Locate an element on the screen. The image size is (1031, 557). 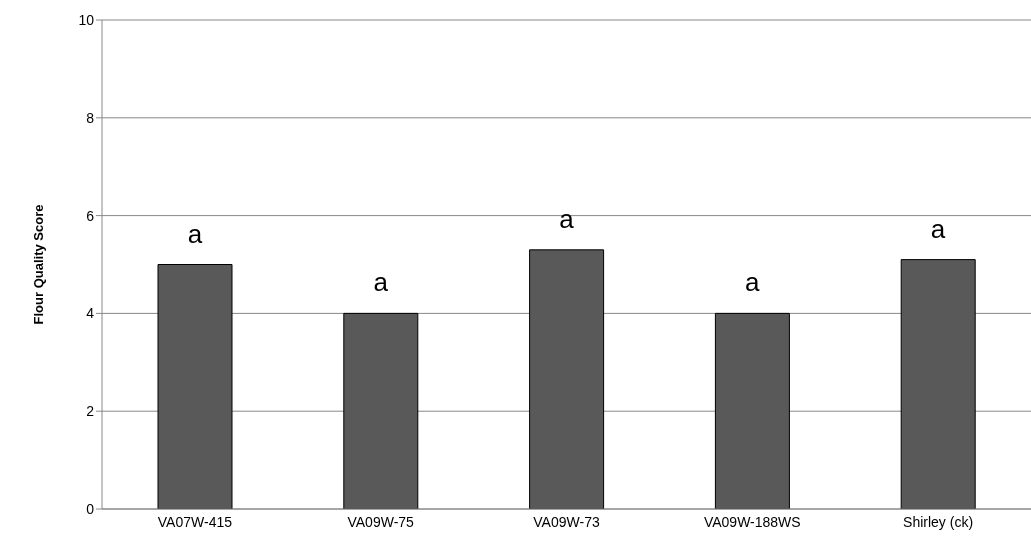
y-tick-label: 6 is located at coordinates (90, 215).